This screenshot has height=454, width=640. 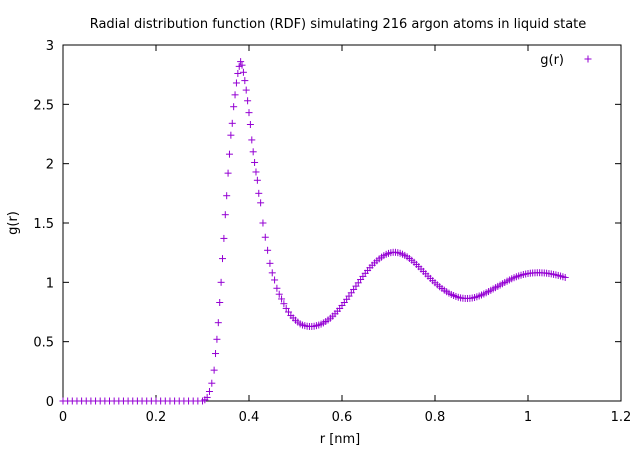 What do you see at coordinates (340, 439) in the screenshot?
I see `x-axis-label: r [nm]` at bounding box center [340, 439].